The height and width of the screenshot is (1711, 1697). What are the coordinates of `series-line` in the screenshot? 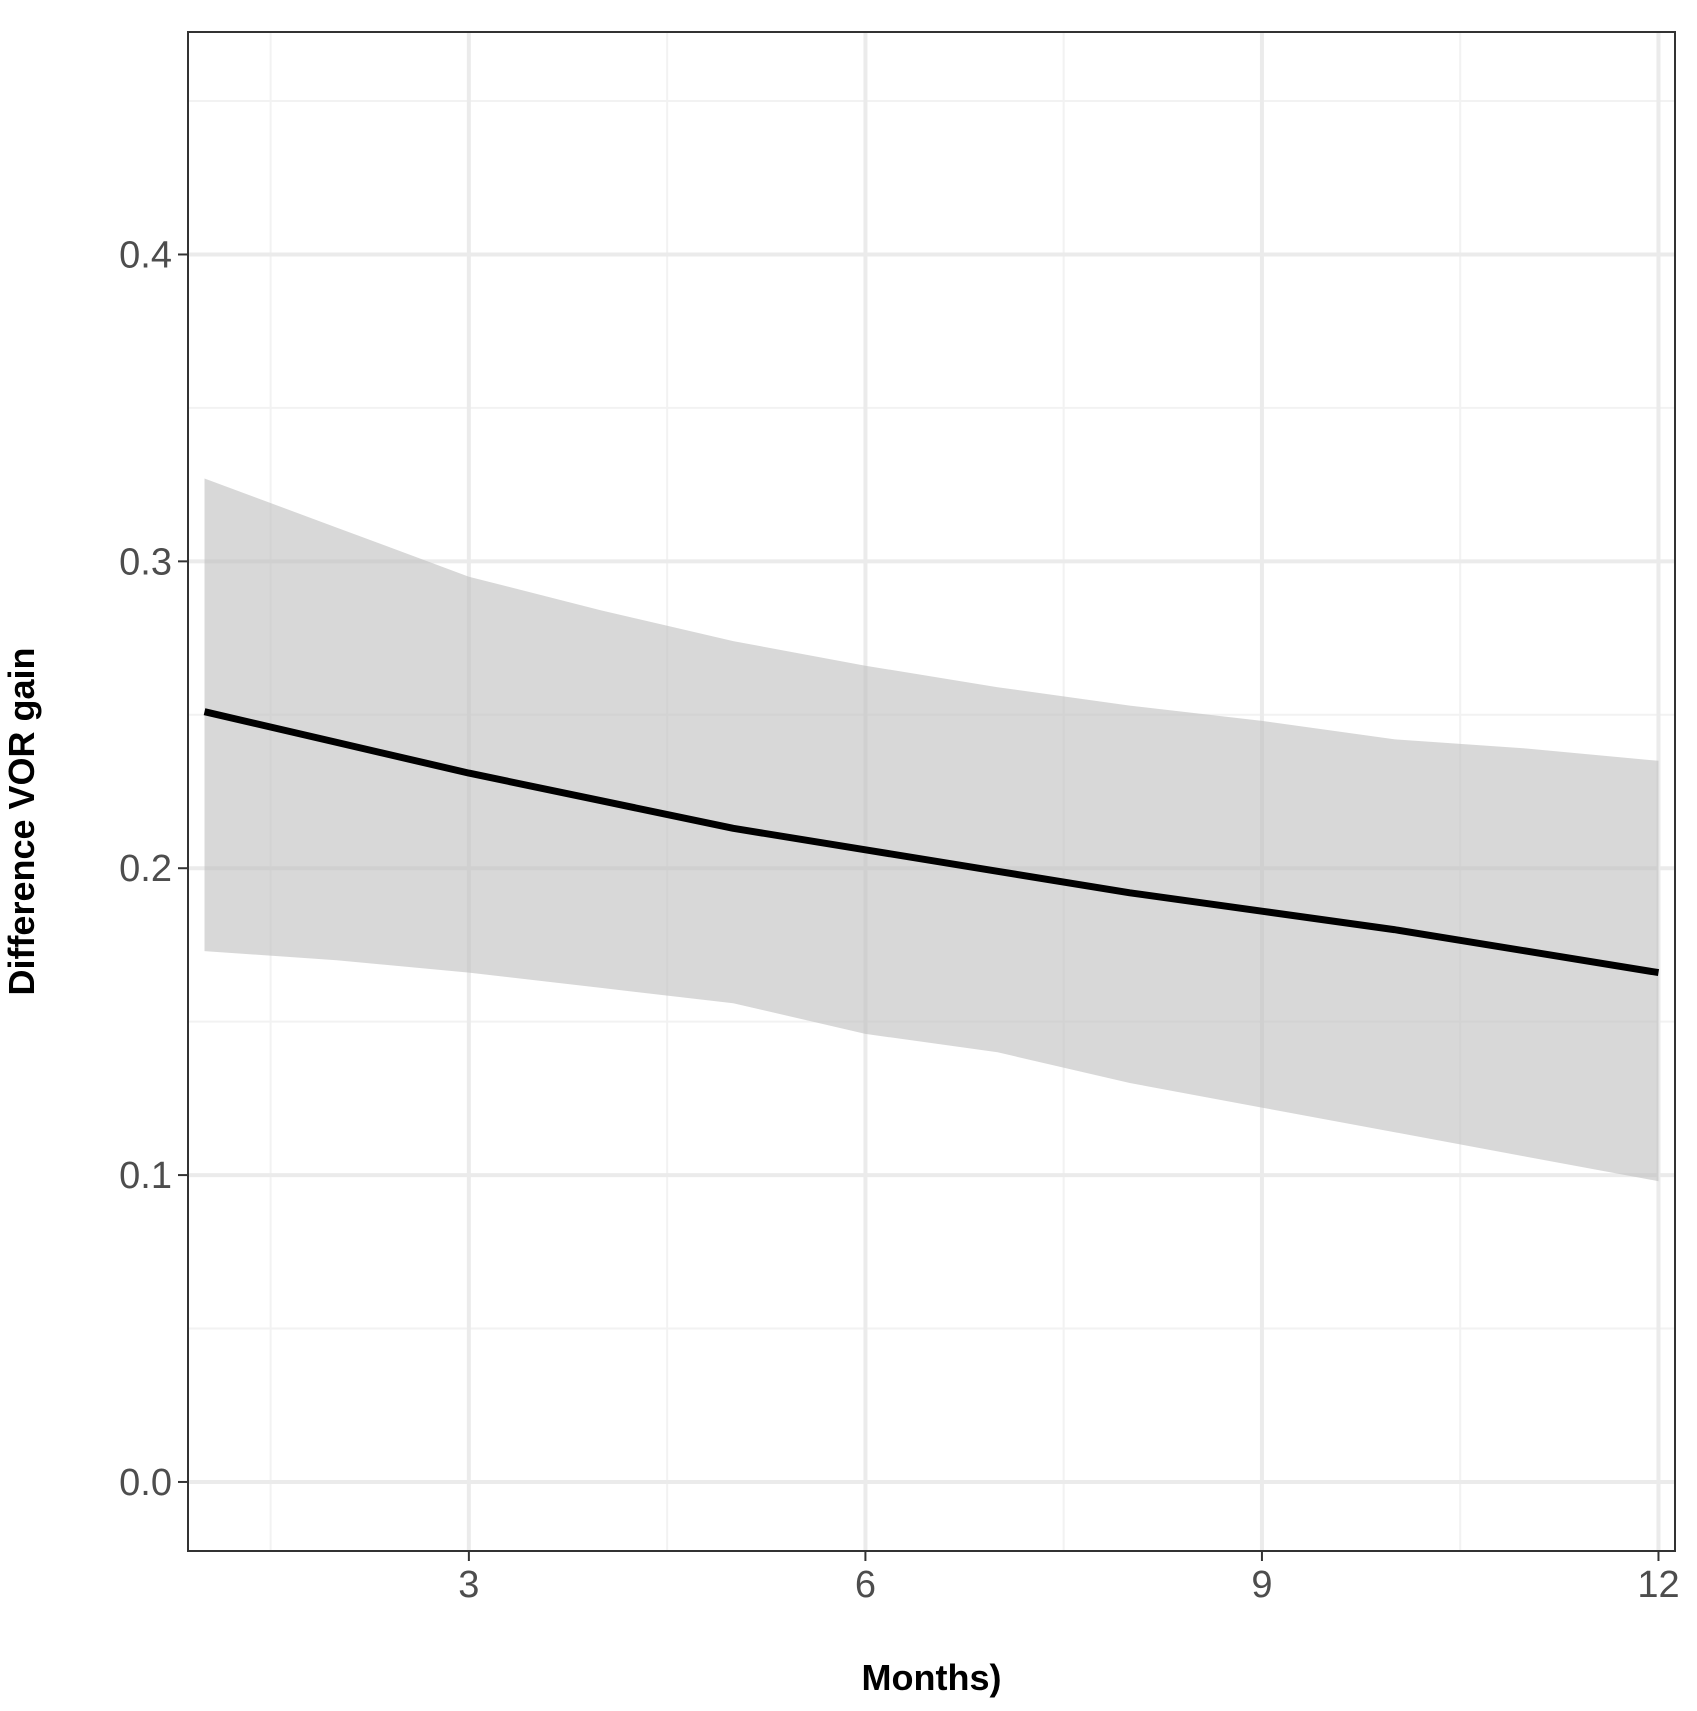 It's located at (931, 842).